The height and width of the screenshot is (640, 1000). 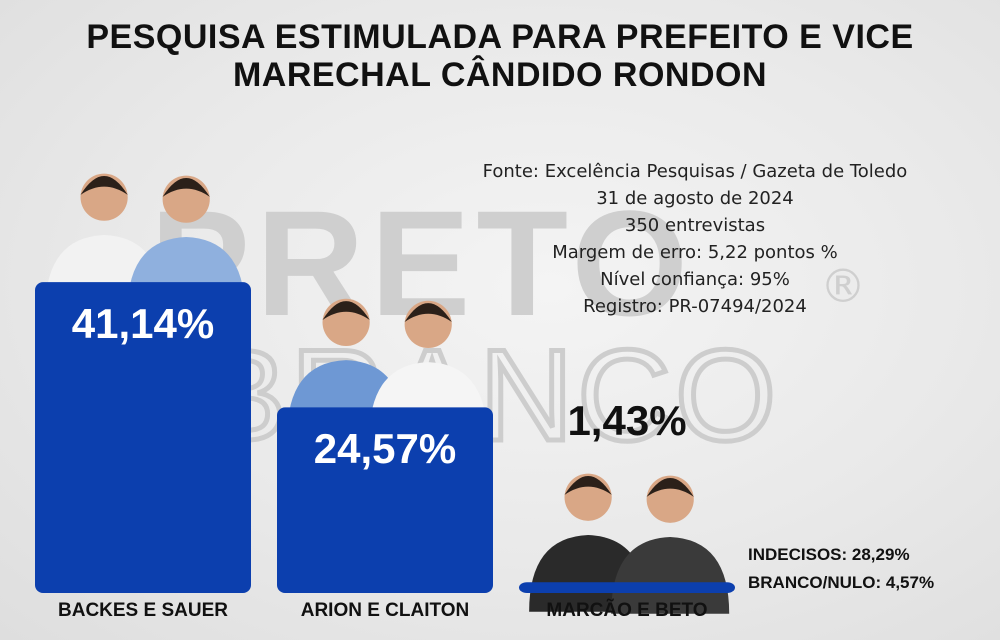 I want to click on info-registry: Registro: PR-07494/2024, so click(x=695, y=306).